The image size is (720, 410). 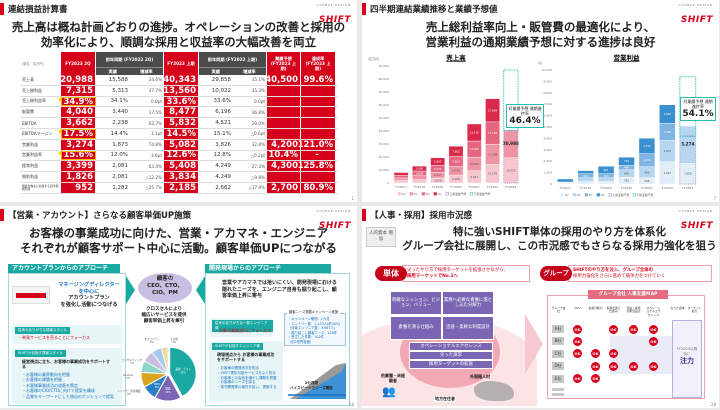 I want to click on map-column-header: 素養を測る仕組み, so click(x=613, y=310).